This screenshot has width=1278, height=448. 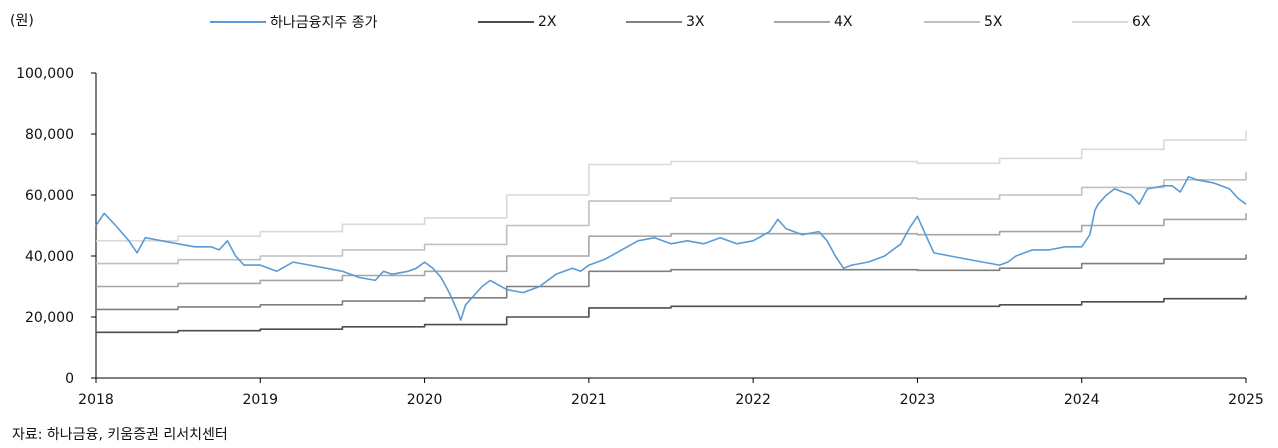 What do you see at coordinates (49, 257) in the screenshot?
I see `y-tick-label: 40,000` at bounding box center [49, 257].